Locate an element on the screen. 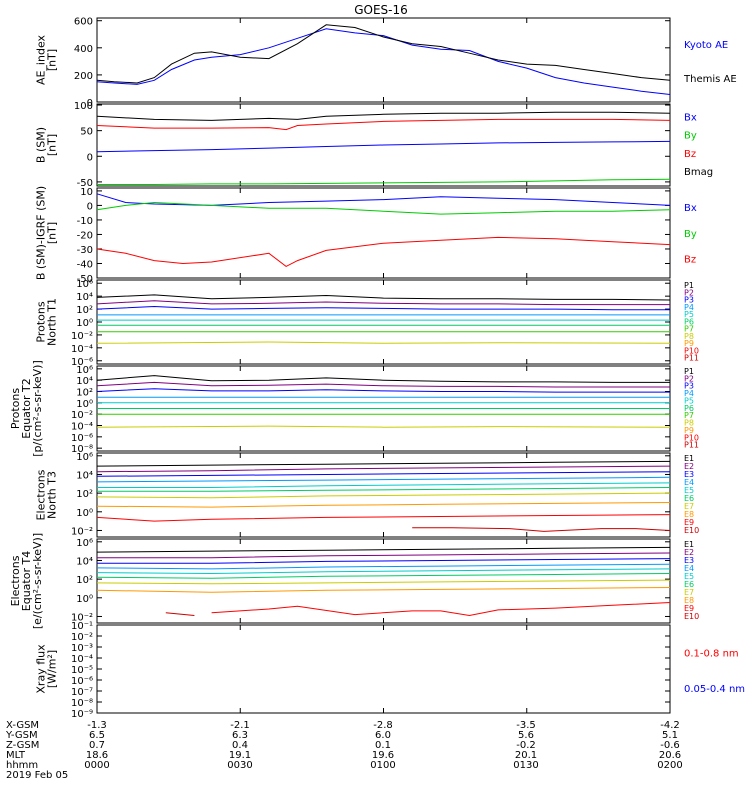 The height and width of the screenshot is (800, 750). series-bz is located at coordinates (383, 251).